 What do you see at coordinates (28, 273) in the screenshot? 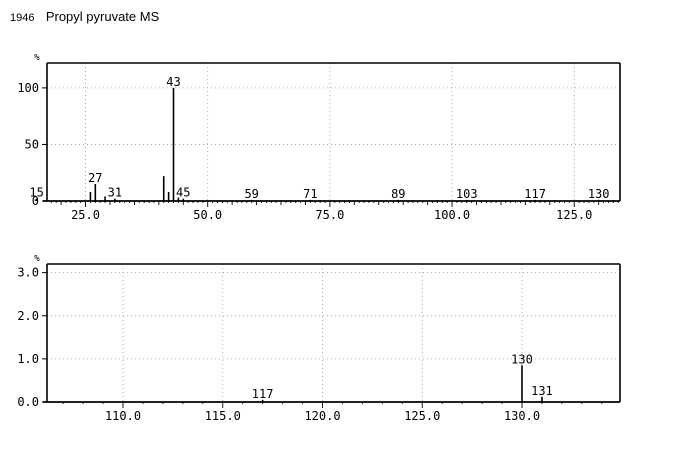
I see `y-tick-label: 3.0` at bounding box center [28, 273].